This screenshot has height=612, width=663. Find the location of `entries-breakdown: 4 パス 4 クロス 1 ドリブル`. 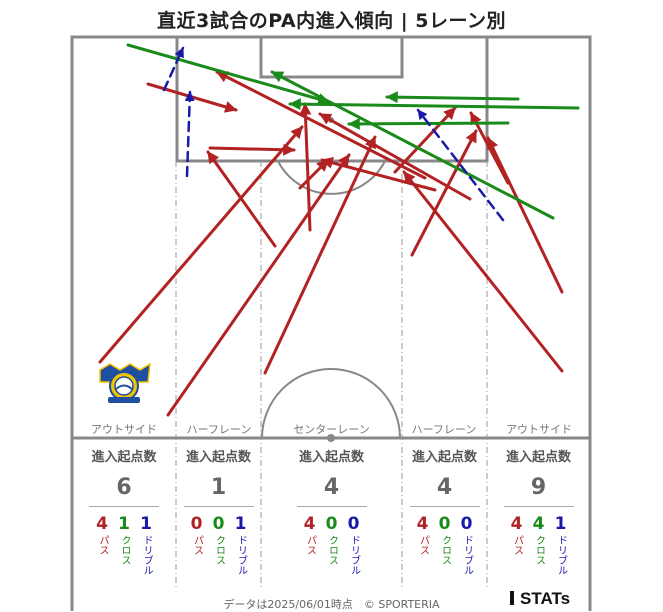

entries-breakdown: 4 パス 4 クロス 1 ドリブル is located at coordinates (538, 545).